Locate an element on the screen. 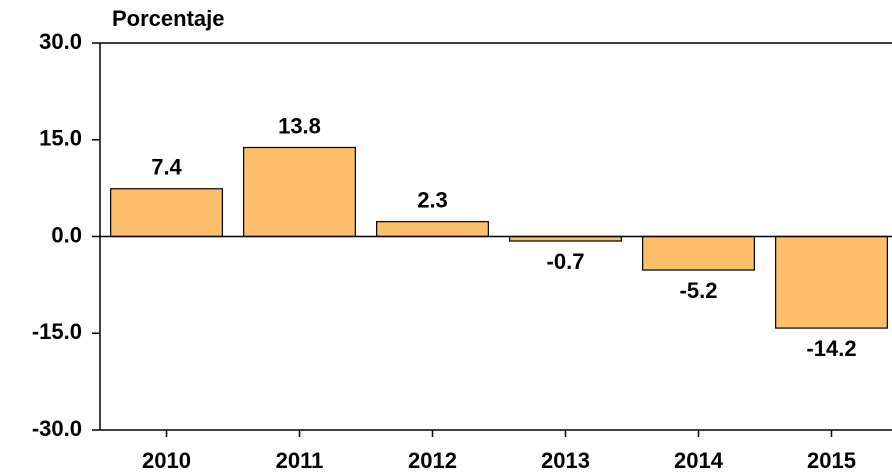 This screenshot has height=476, width=892. data-label: -5.2 is located at coordinates (699, 290).